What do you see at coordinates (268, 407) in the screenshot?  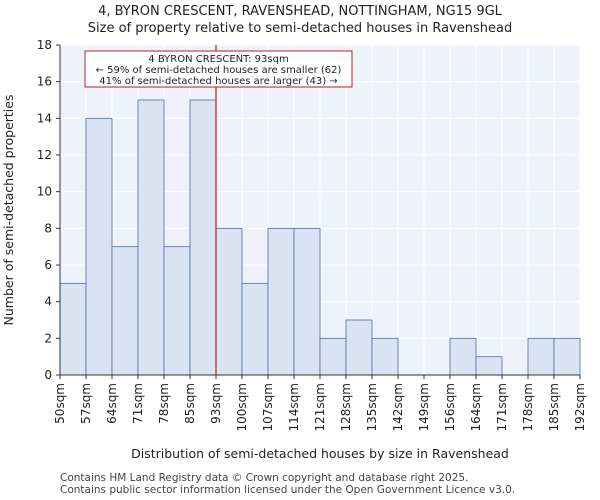 I see `x-tick-label: 107sqm` at bounding box center [268, 407].